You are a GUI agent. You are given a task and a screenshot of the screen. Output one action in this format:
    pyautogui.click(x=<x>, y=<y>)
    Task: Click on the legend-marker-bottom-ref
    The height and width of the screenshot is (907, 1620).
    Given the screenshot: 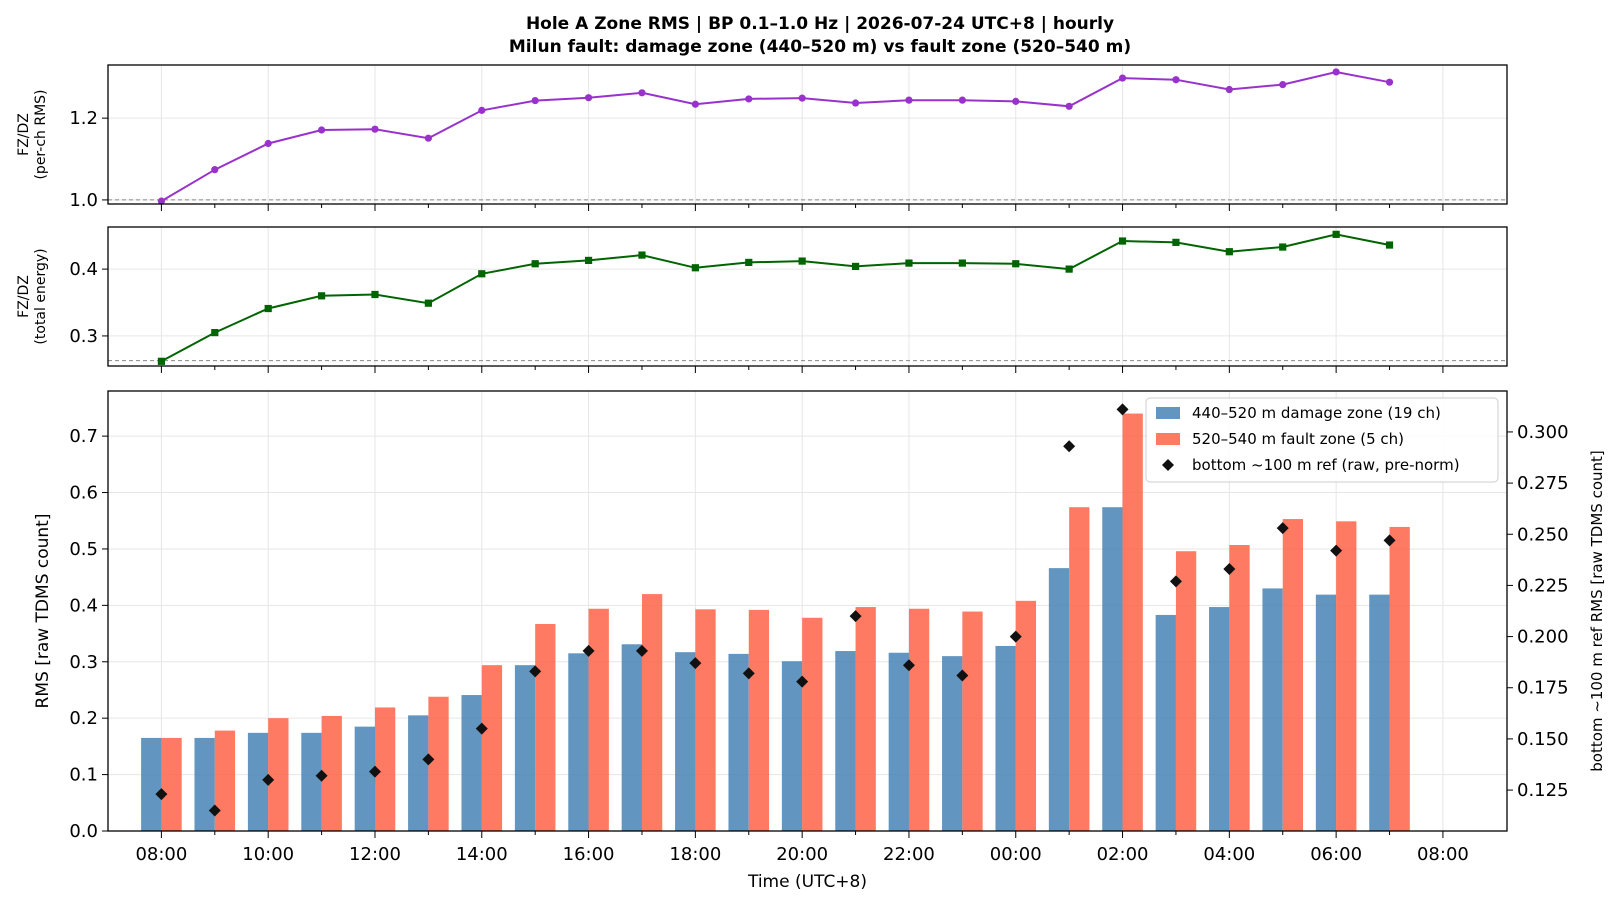 What is the action you would take?
    pyautogui.click(x=1168, y=465)
    